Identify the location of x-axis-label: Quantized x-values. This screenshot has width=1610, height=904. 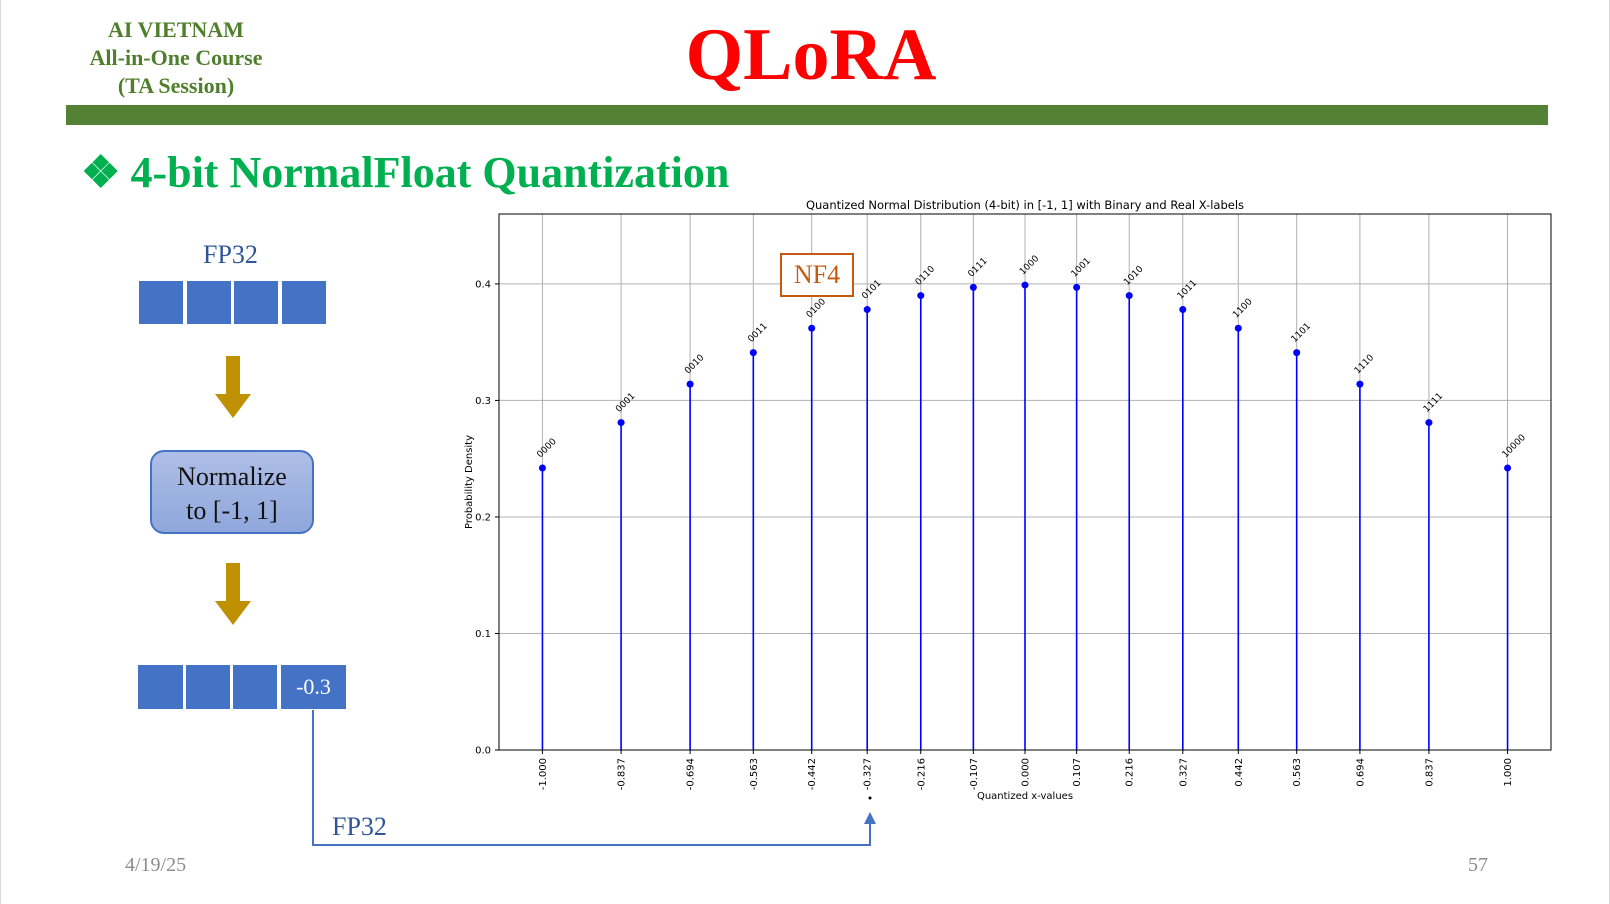
(1025, 796).